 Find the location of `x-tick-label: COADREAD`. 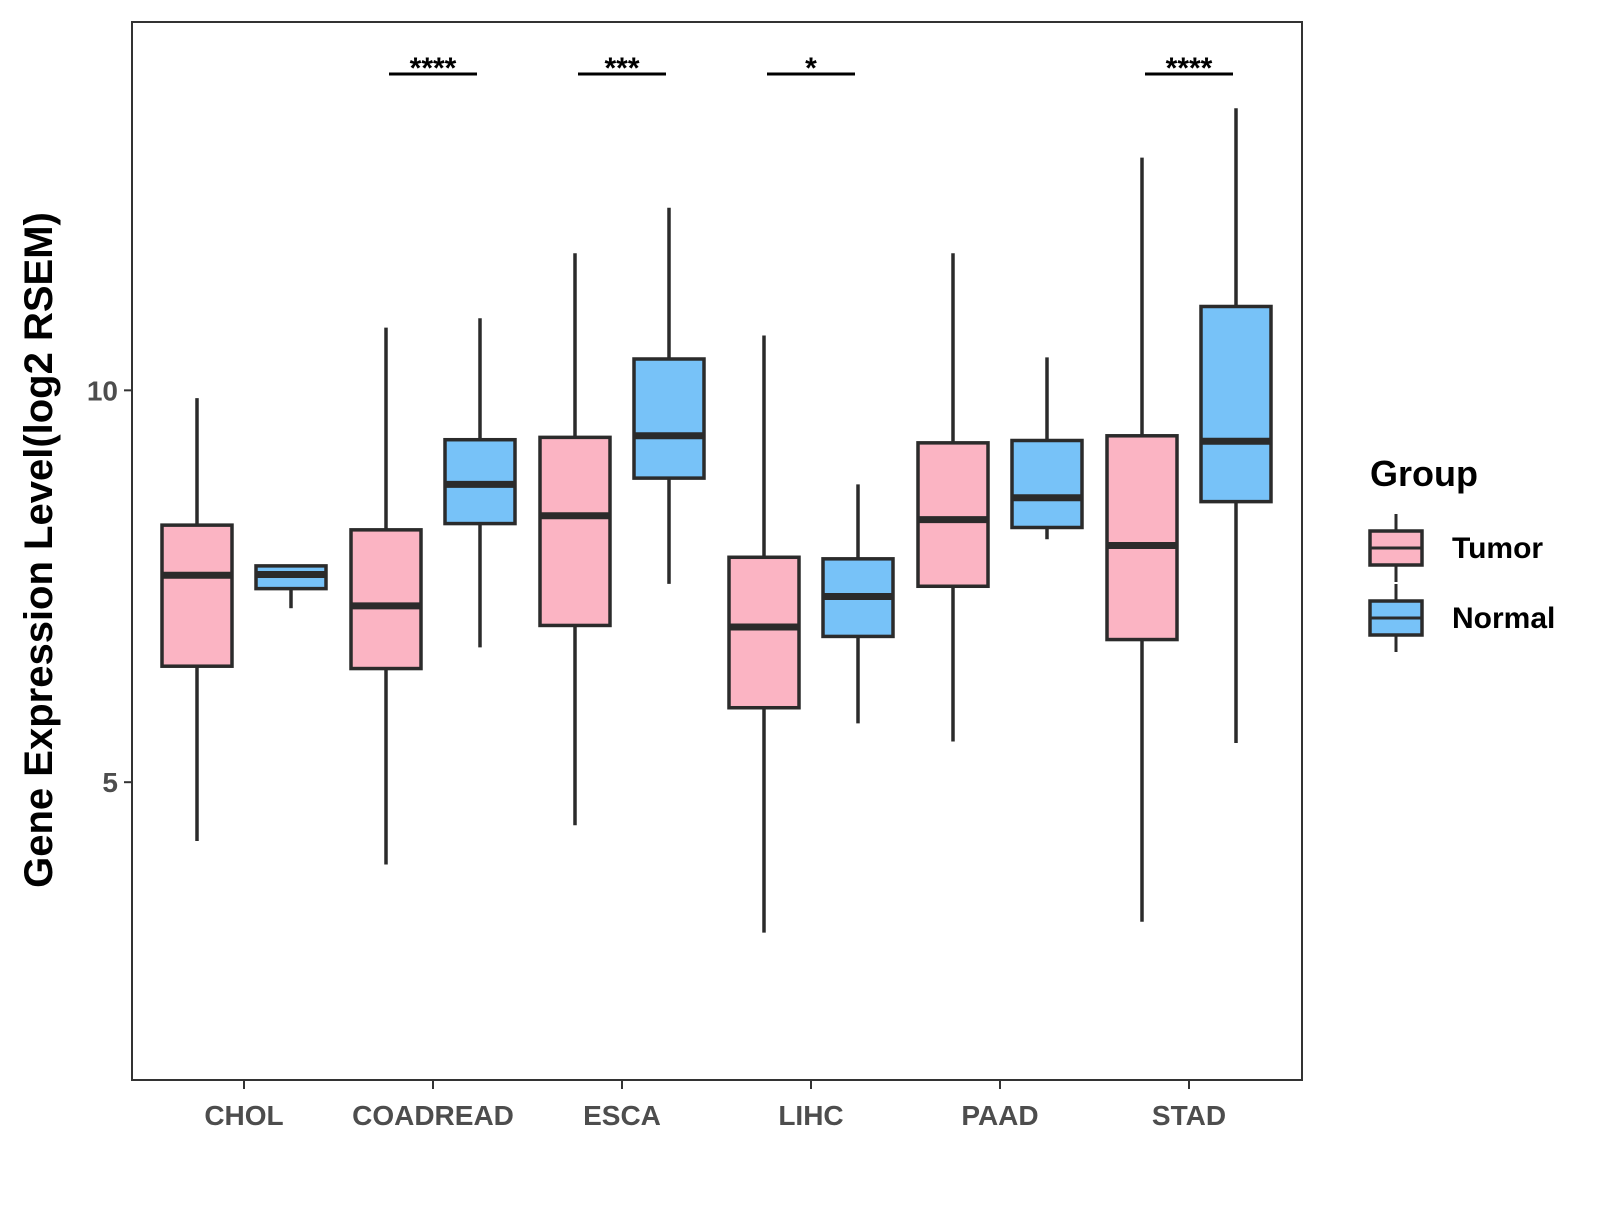

x-tick-label: COADREAD is located at coordinates (433, 1115).